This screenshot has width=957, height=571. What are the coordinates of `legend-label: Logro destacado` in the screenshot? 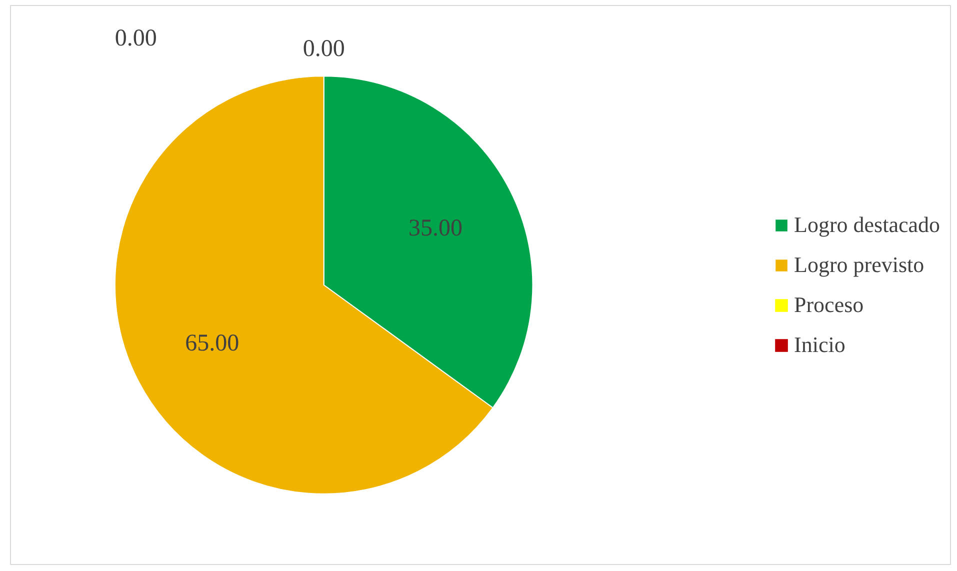 It's located at (867, 225).